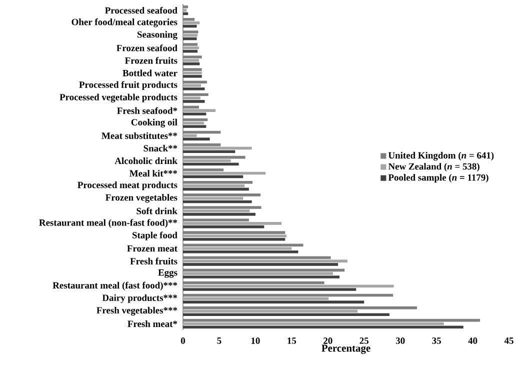  I want to click on y-tick-label: Dairy products***, so click(140, 298).